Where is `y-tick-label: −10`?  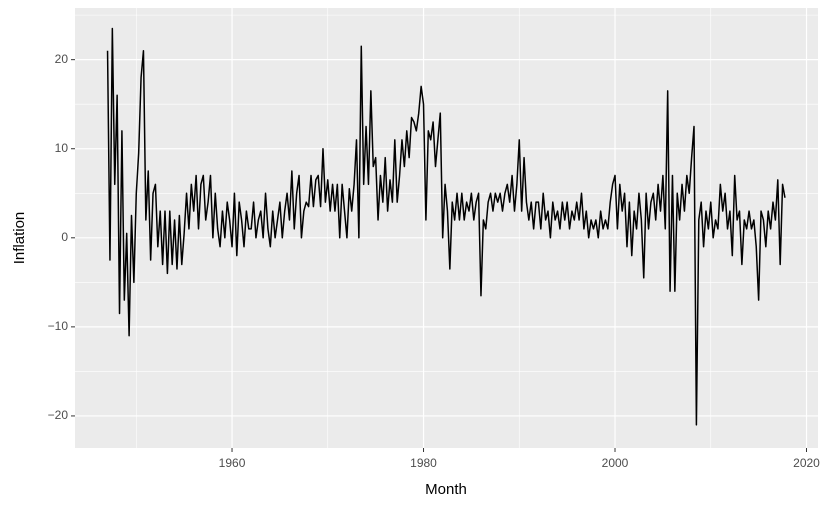
y-tick-label: −10 is located at coordinates (58, 326).